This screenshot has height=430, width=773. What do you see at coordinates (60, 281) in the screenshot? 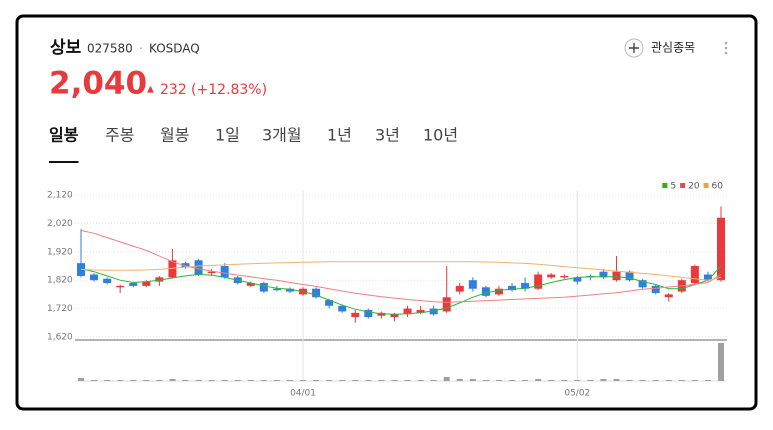
I see `y-tick-label: 1,820` at bounding box center [60, 281].